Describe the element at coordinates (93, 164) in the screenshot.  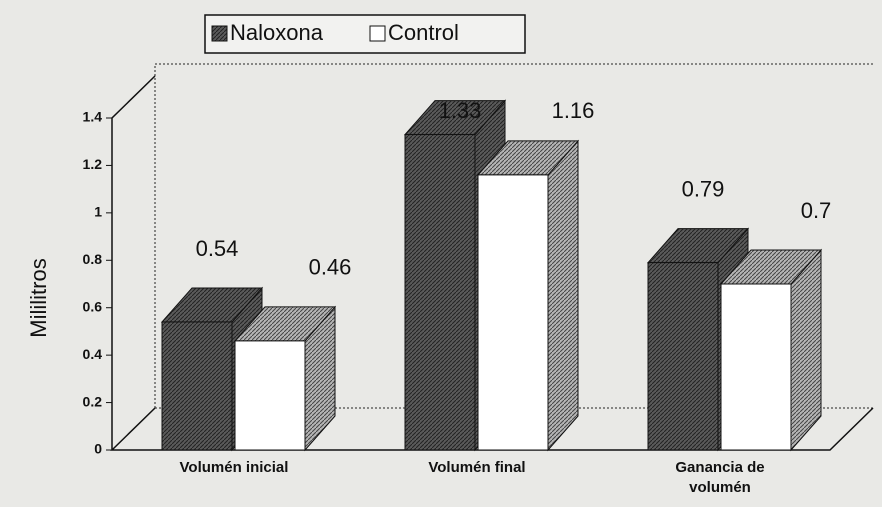
I see `y-tick-label: 1.2` at that location.